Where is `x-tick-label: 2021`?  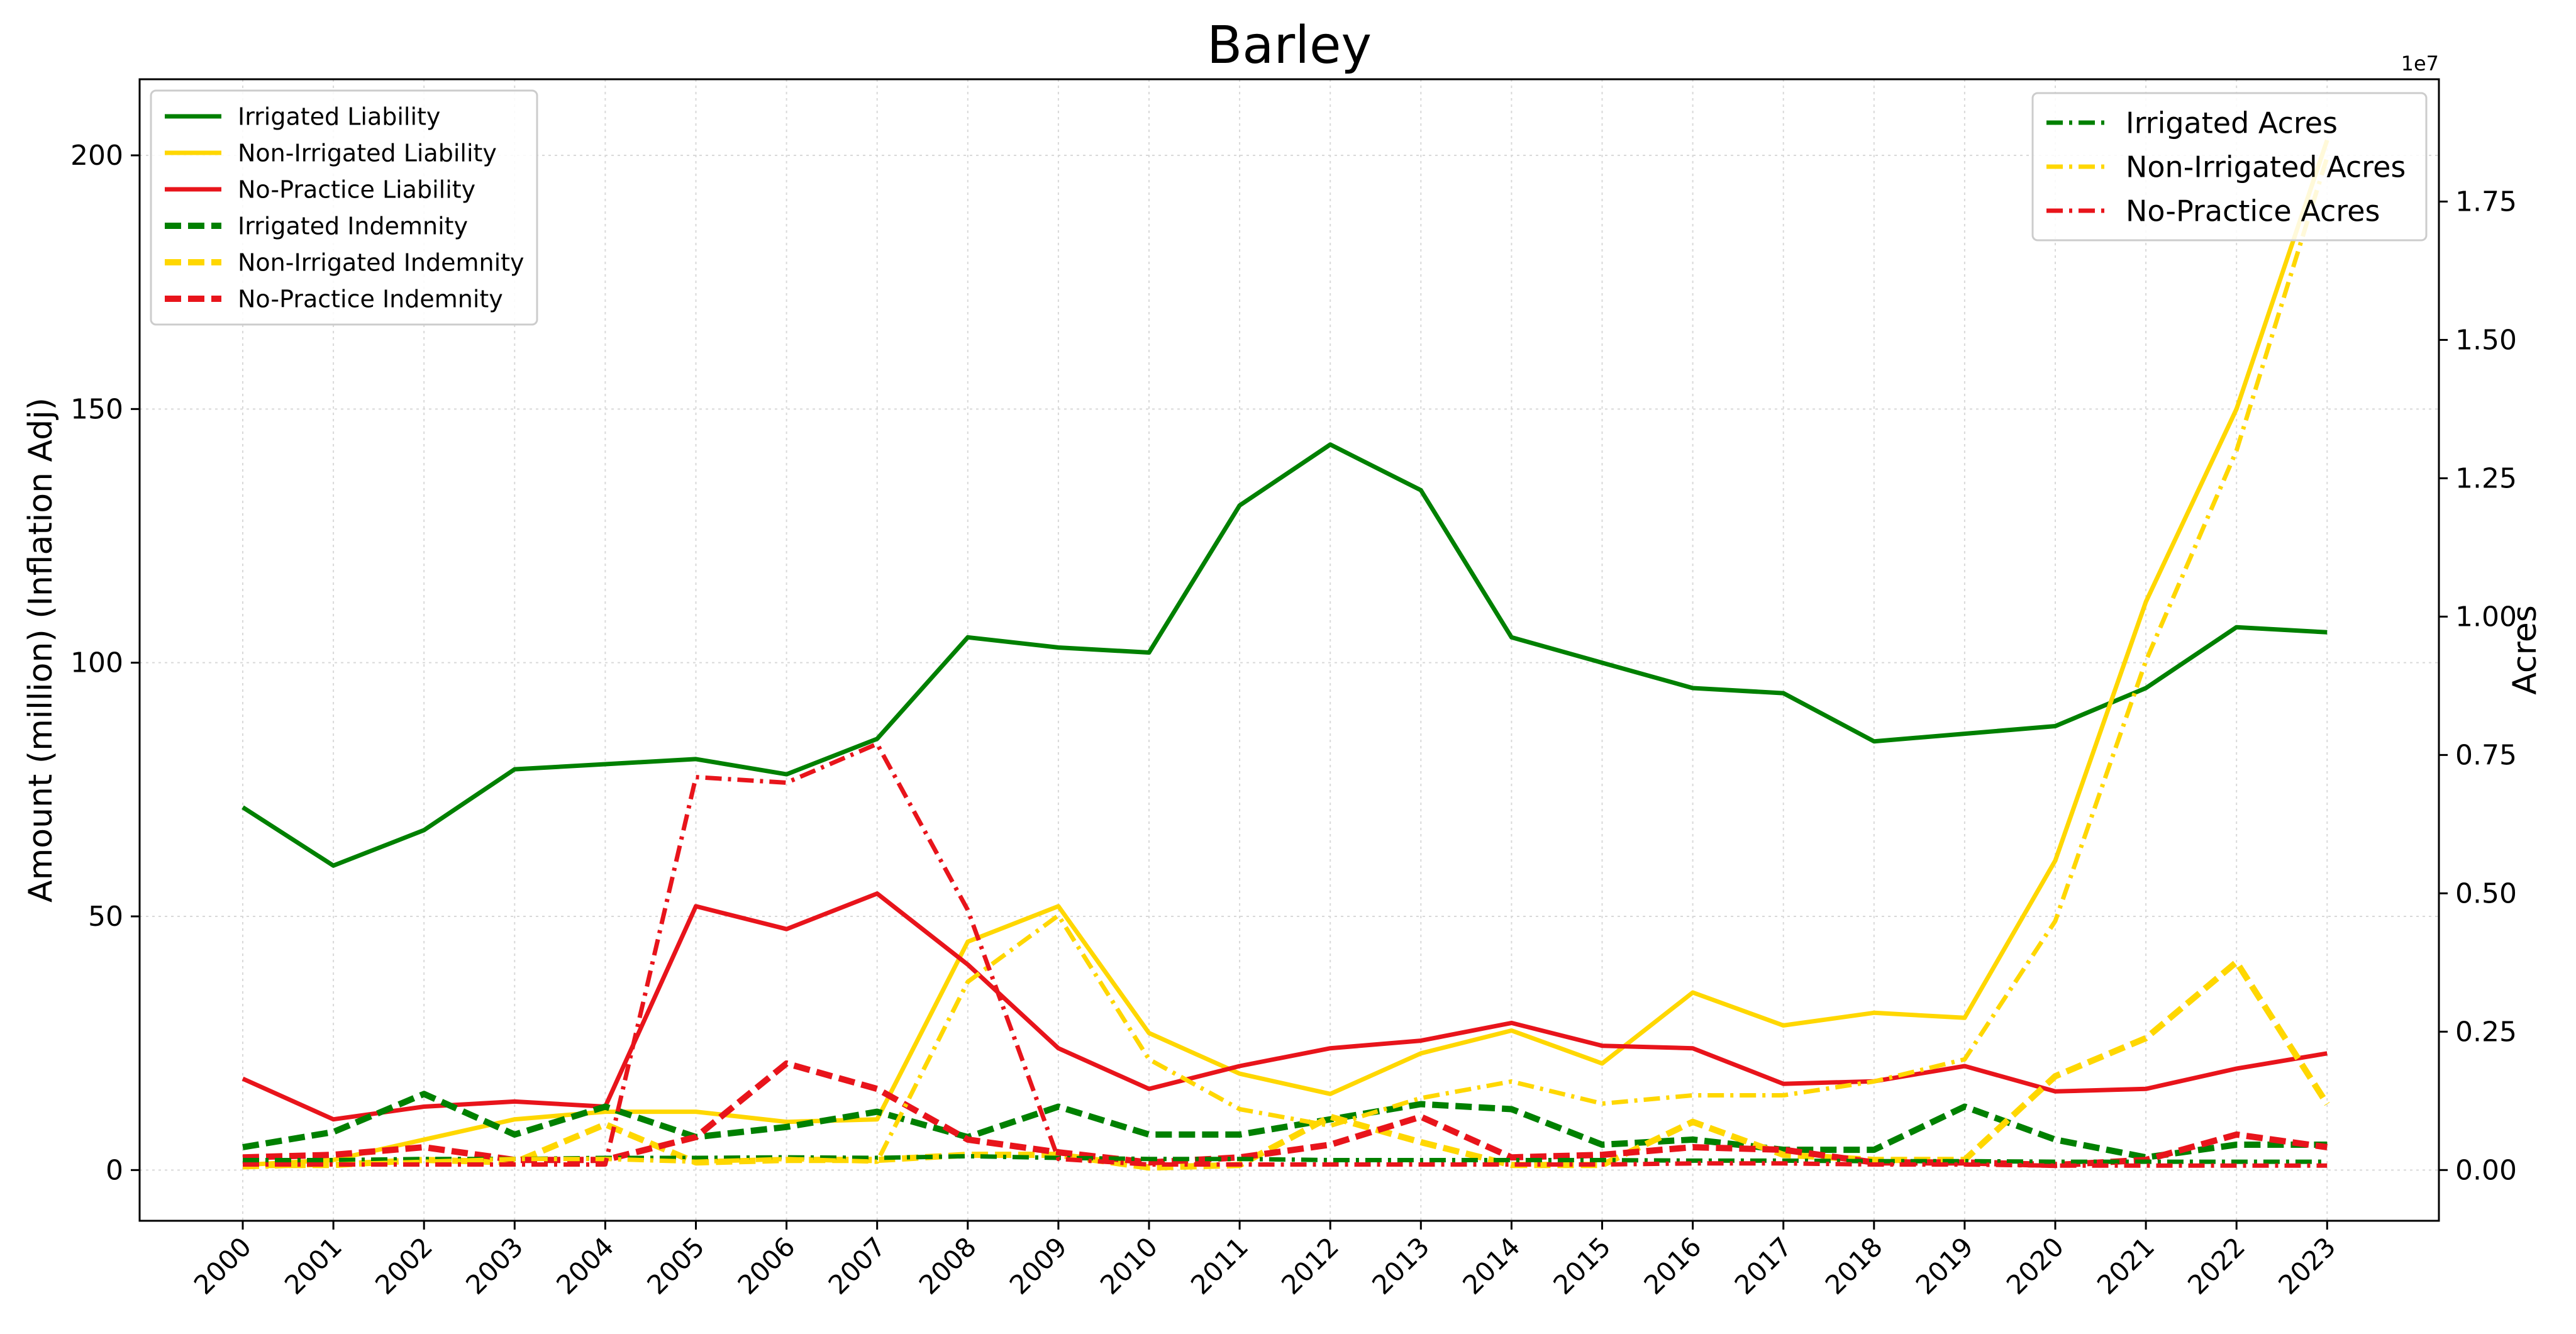
x-tick-label: 2021 is located at coordinates (2125, 1265).